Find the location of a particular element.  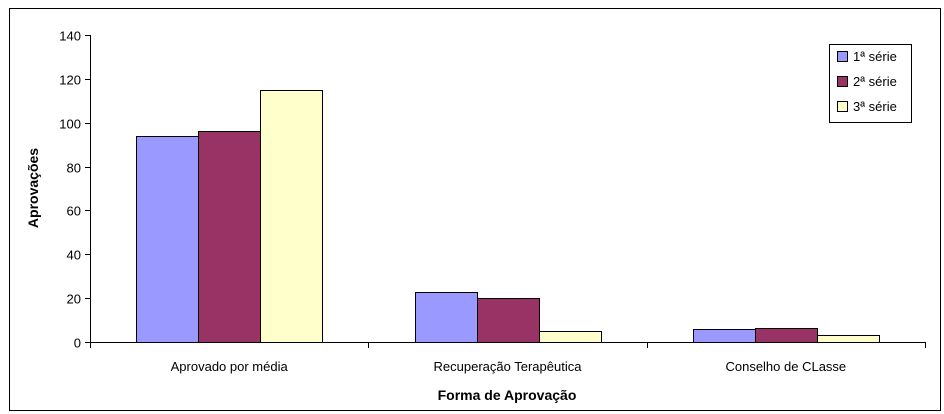

x-tick-label: Aprovado por média is located at coordinates (230, 366).